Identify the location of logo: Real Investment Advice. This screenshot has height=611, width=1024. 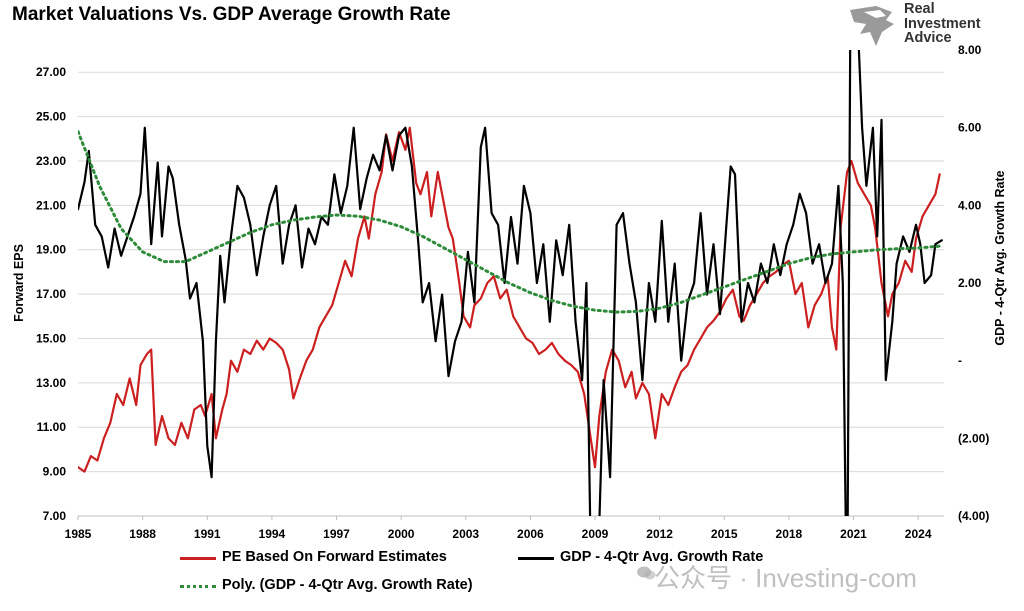
(931, 24).